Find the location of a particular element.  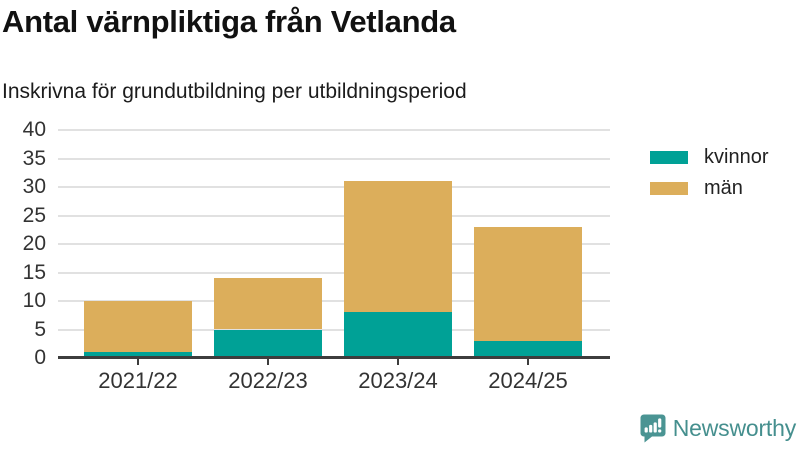

newsworthy-logo-text: Newsworthy is located at coordinates (734, 428).